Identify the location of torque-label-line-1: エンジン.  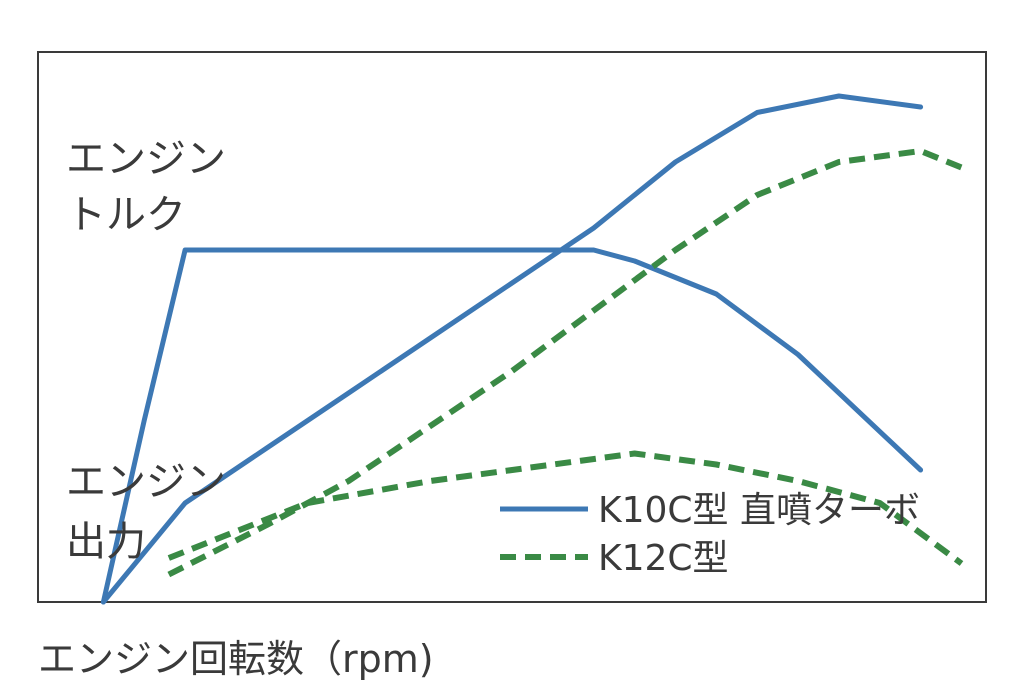
(146, 159).